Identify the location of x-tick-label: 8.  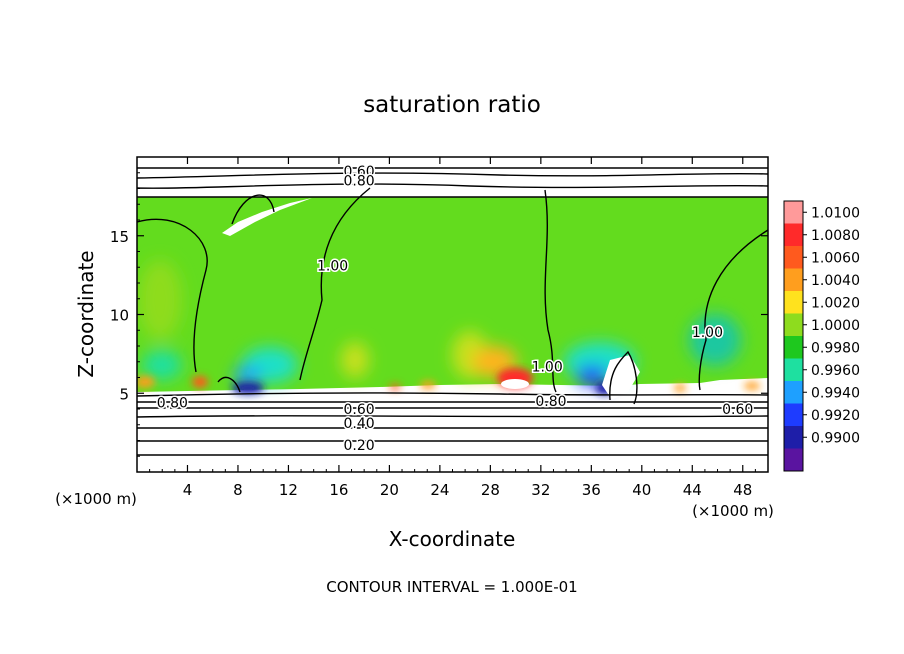
(238, 490).